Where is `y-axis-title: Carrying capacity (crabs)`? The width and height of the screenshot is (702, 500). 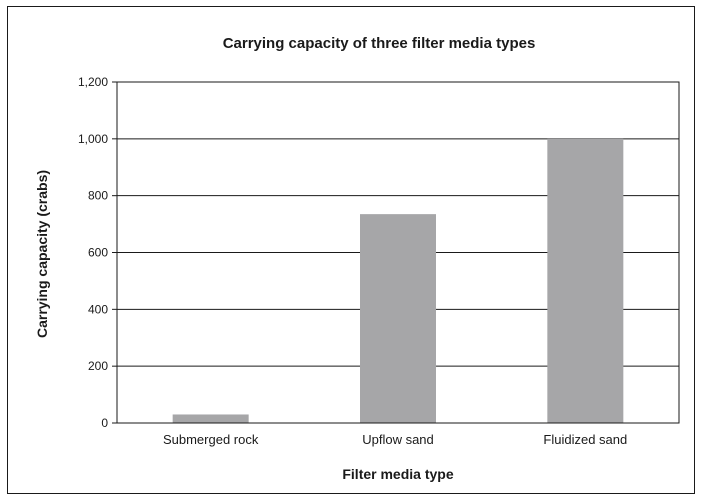
y-axis-title: Carrying capacity (crabs) is located at coordinates (42, 254).